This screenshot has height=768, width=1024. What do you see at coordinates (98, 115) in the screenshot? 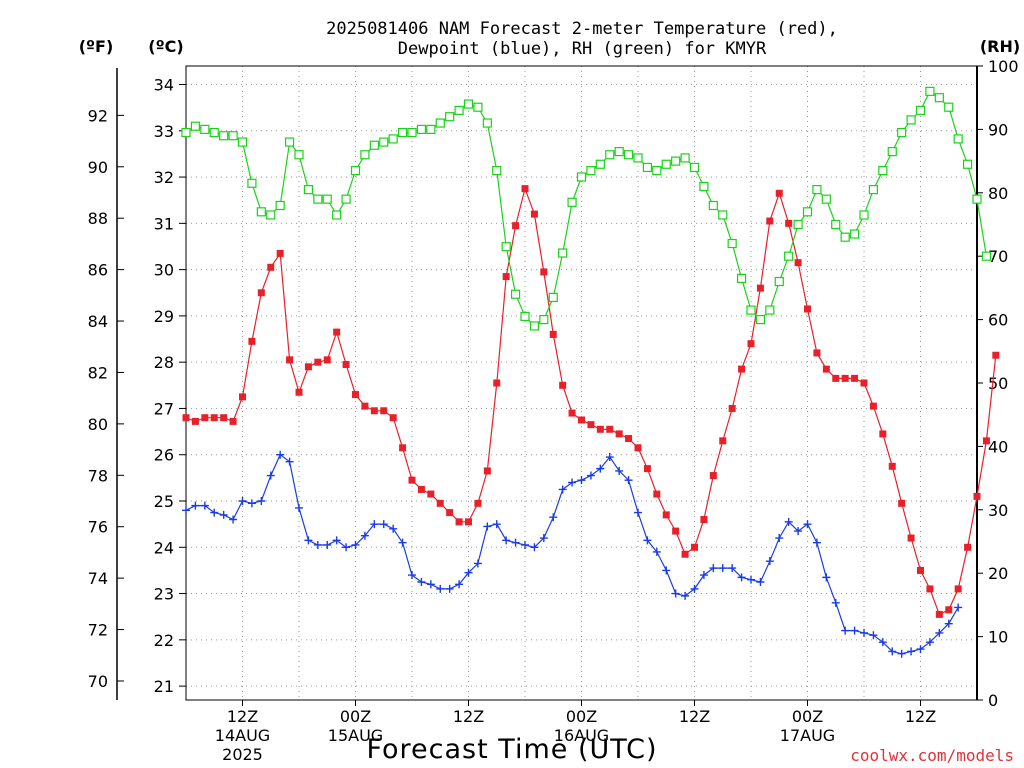
I see `tick-label-f: 92` at bounding box center [98, 115].